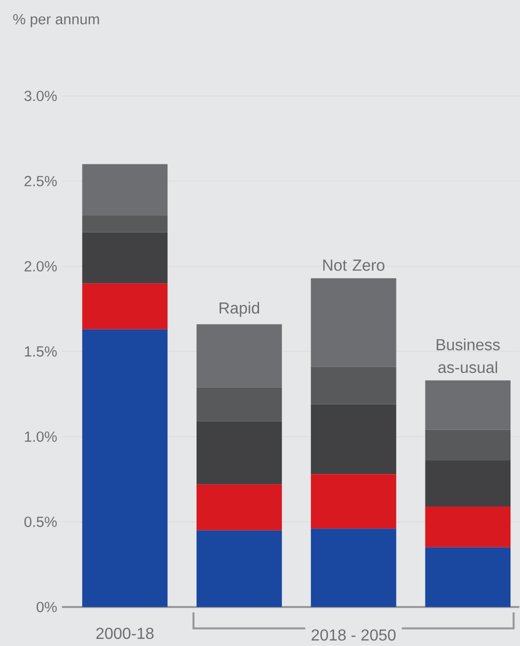 The width and height of the screenshot is (520, 646). What do you see at coordinates (40, 436) in the screenshot?
I see `y-tick-label: 1.0%` at bounding box center [40, 436].